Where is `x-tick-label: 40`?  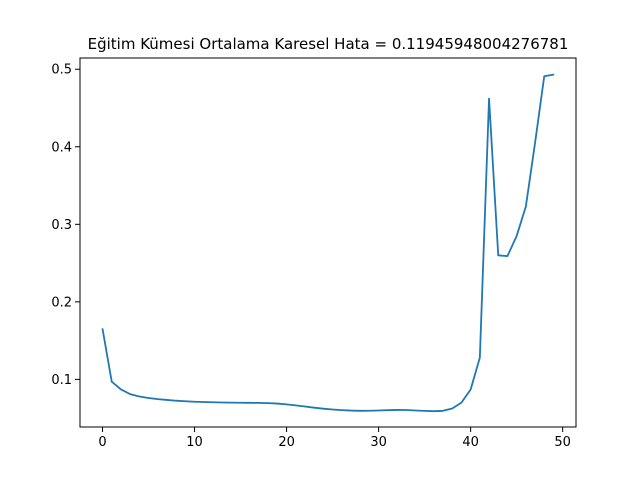 x-tick-label: 40 is located at coordinates (470, 442).